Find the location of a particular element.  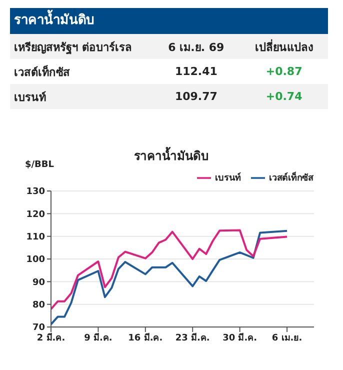

x-tick-label: 23 มี.ค. is located at coordinates (192, 338).